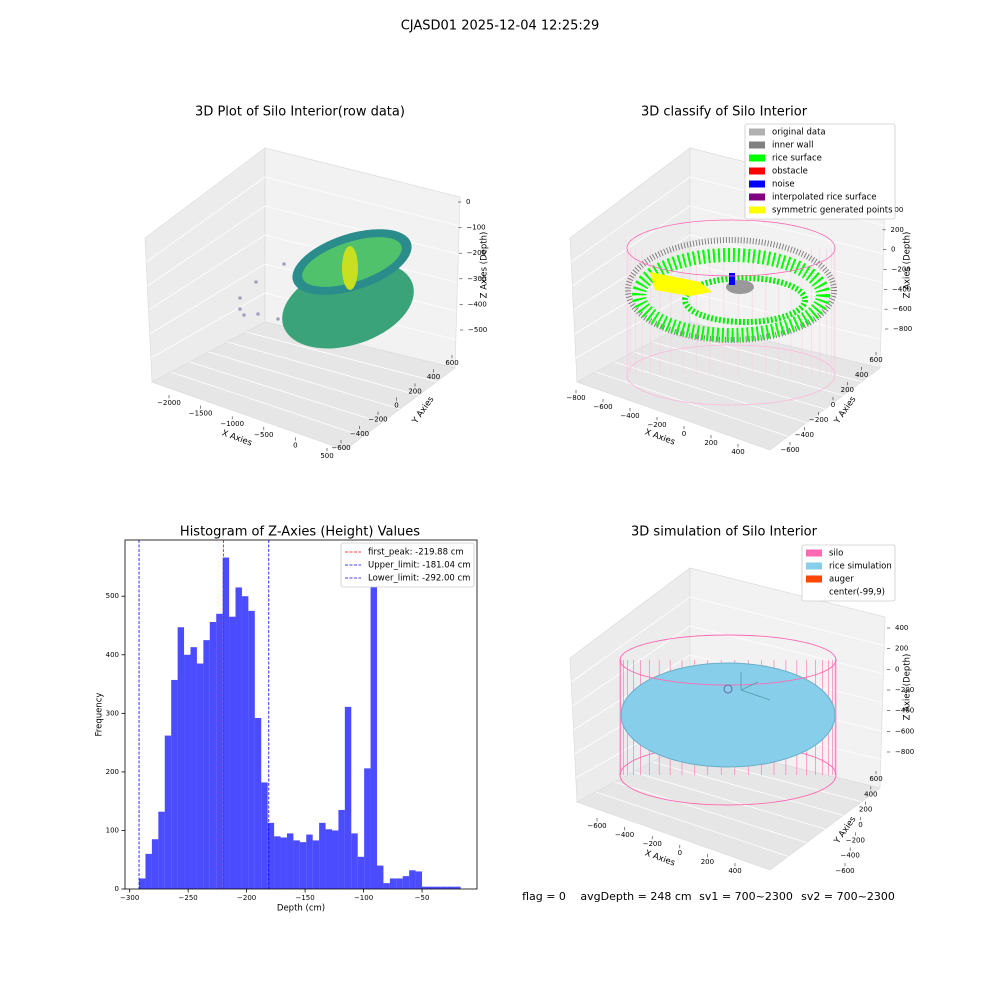 The width and height of the screenshot is (1000, 1000). I want to click on legend-label: center(-99,9), so click(857, 593).